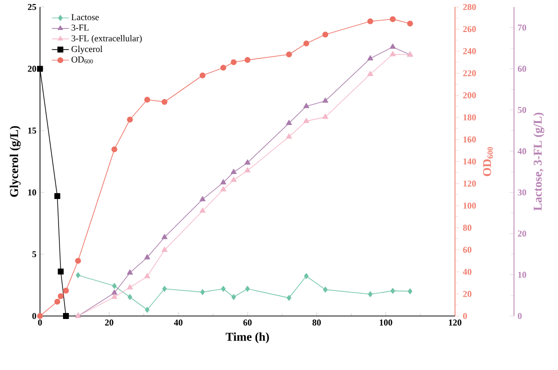 The image size is (558, 370). Describe the element at coordinates (247, 323) in the screenshot. I see `x-tick-label: 60` at that location.